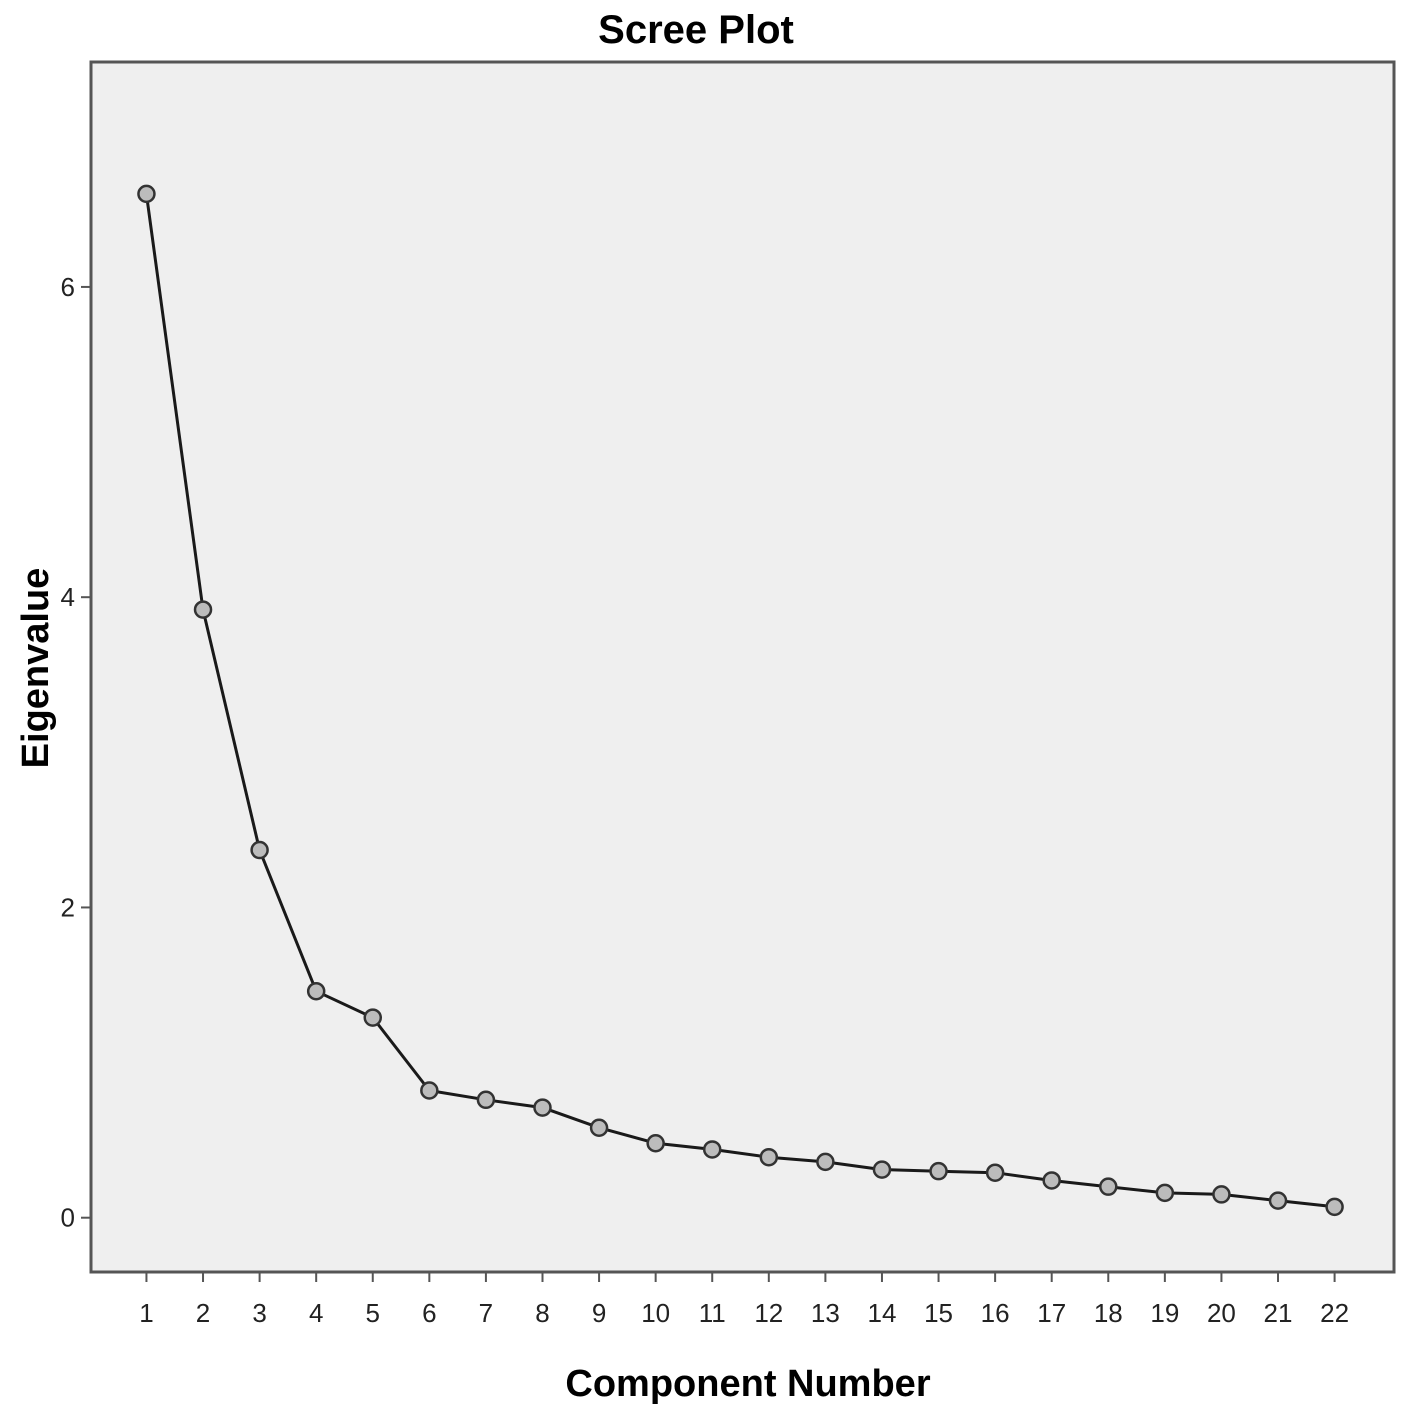 Image resolution: width=1417 pixels, height=1422 pixels. What do you see at coordinates (68, 907) in the screenshot?
I see `y-tick-label: 2` at bounding box center [68, 907].